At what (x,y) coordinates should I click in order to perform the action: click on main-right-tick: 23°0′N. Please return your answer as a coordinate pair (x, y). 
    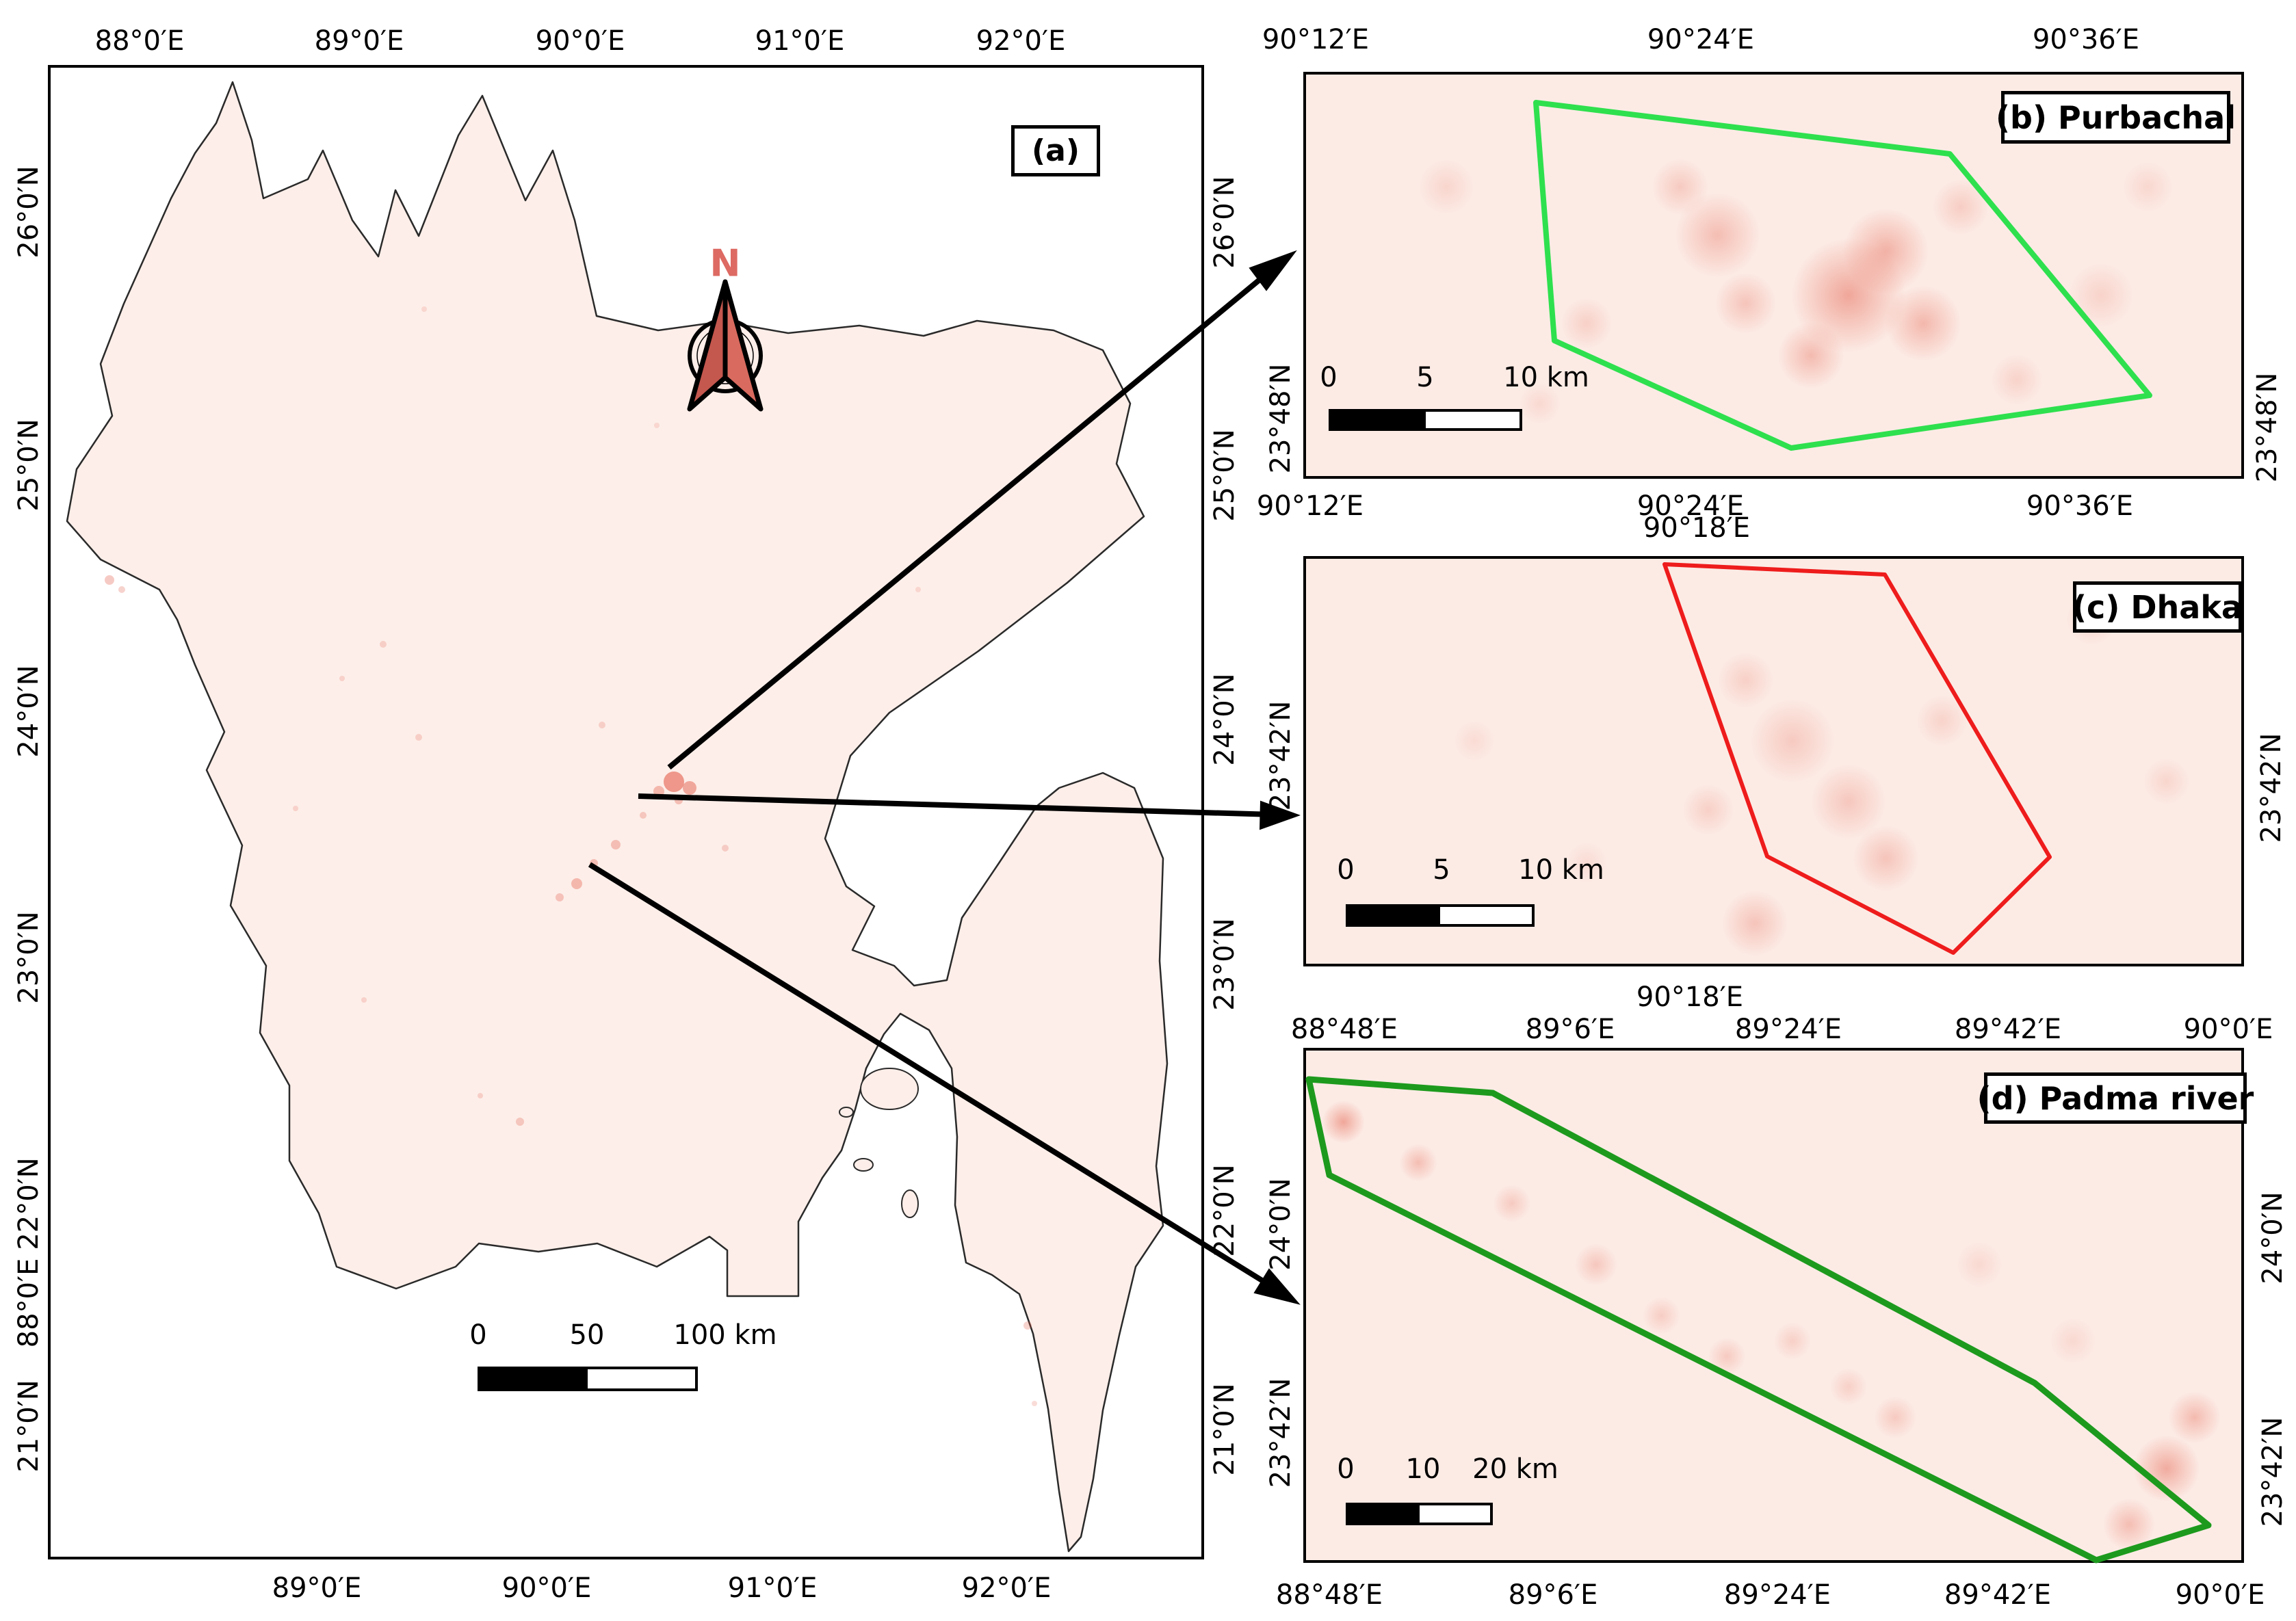
    Looking at the image, I should click on (1225, 964).